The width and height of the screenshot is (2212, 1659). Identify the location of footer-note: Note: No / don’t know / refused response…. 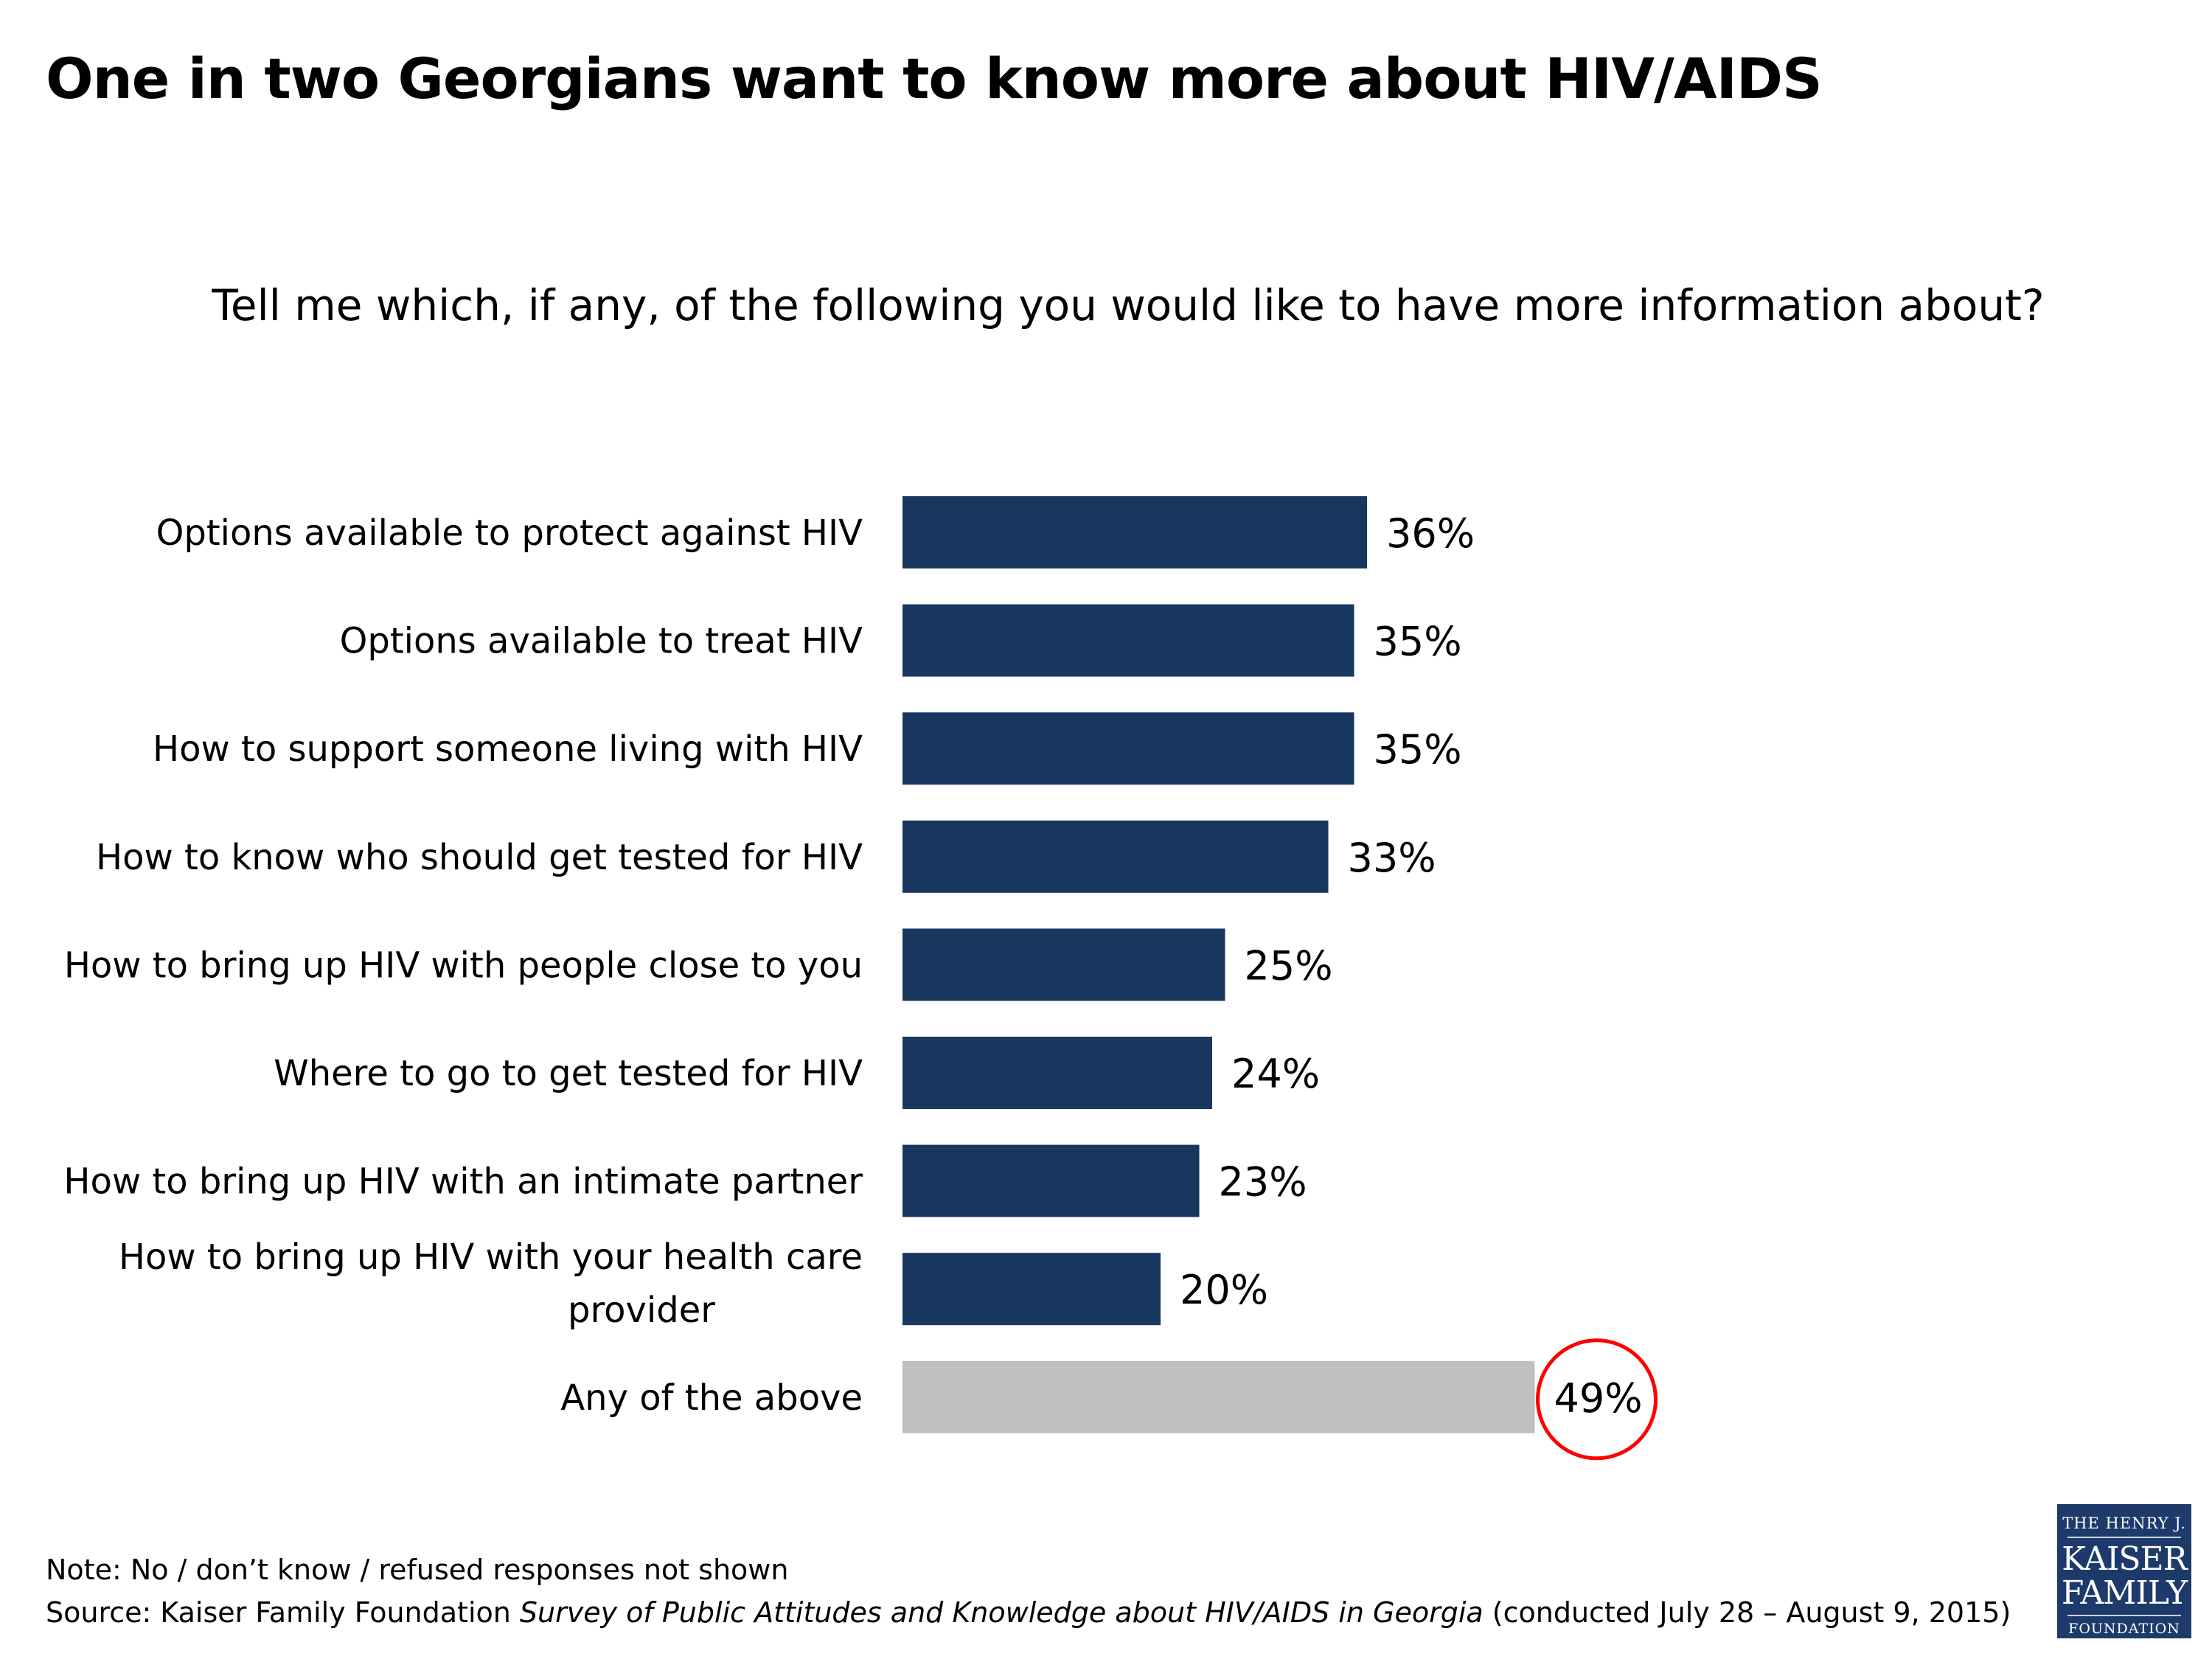
(417, 1570).